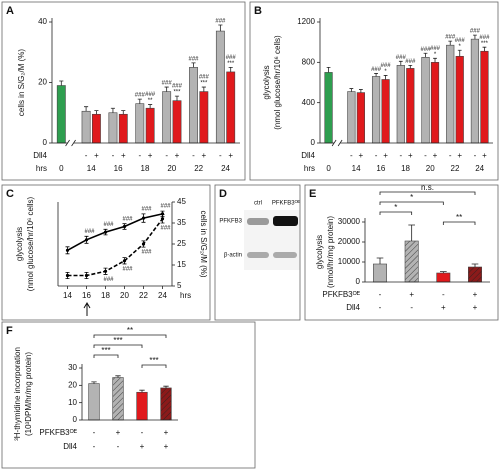  What do you see at coordinates (460, 47) in the screenshot?
I see `significance-label: *` at bounding box center [460, 47].